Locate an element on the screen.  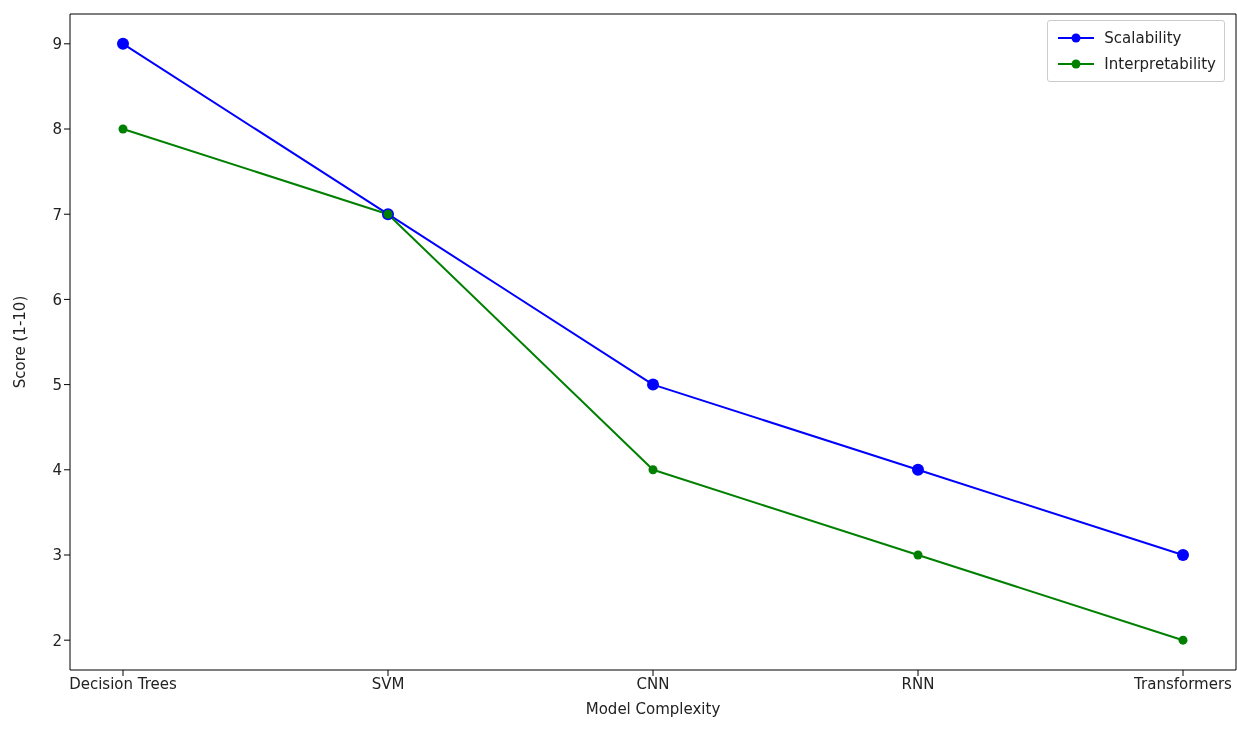
y-tick-label: 2 is located at coordinates (57, 640).